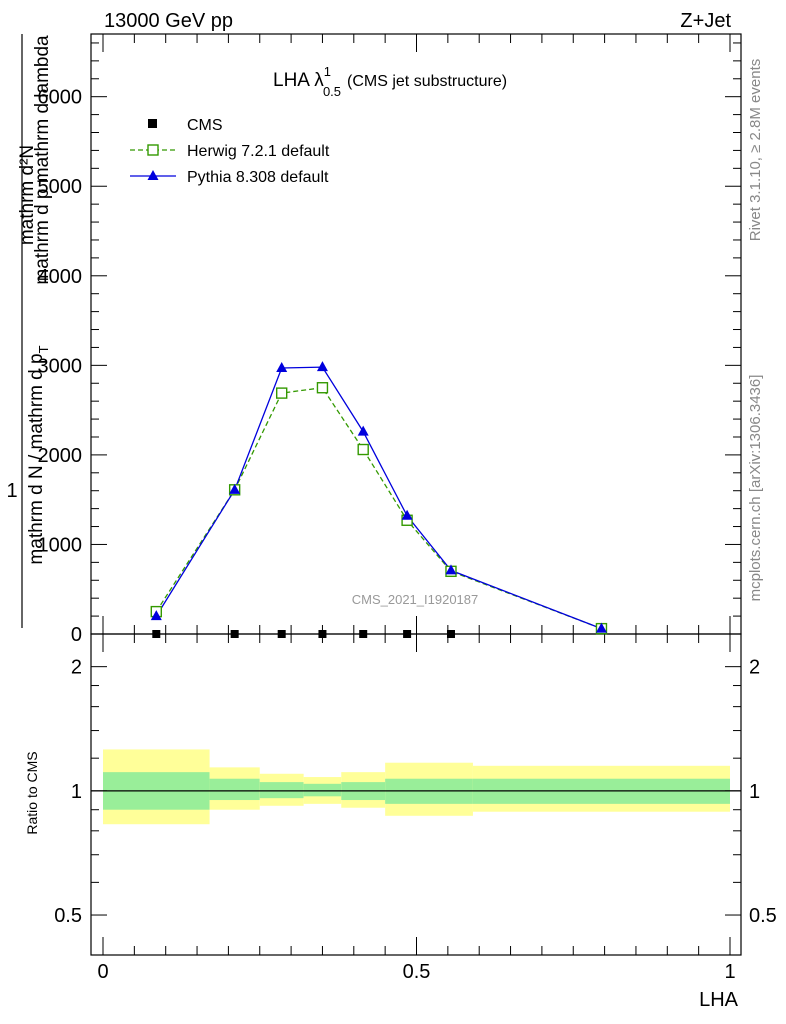 The height and width of the screenshot is (1024, 786). What do you see at coordinates (754, 668) in the screenshot?
I see `ratio-y-tick-label-right: 2` at bounding box center [754, 668].